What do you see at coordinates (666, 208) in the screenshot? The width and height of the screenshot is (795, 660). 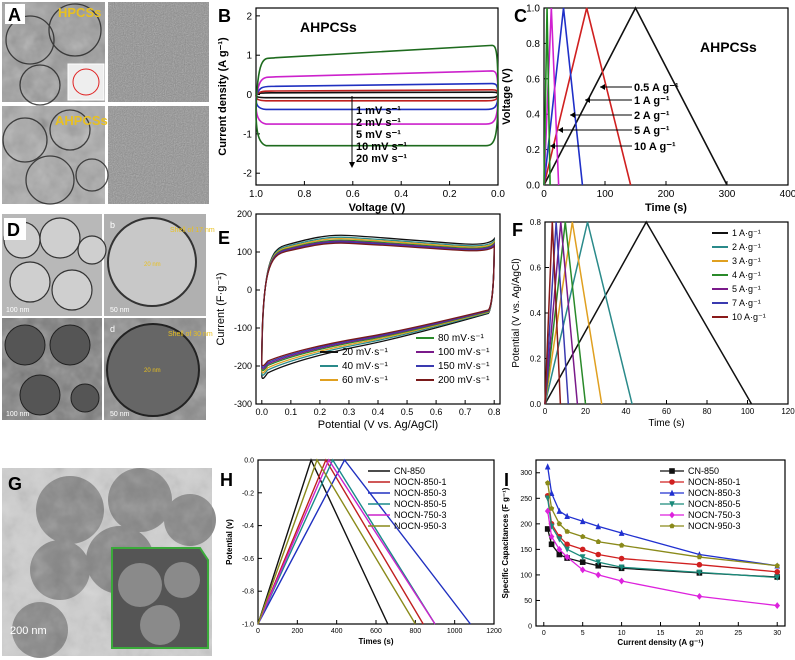 I see `x-axis-label: Time (s)` at bounding box center [666, 208].